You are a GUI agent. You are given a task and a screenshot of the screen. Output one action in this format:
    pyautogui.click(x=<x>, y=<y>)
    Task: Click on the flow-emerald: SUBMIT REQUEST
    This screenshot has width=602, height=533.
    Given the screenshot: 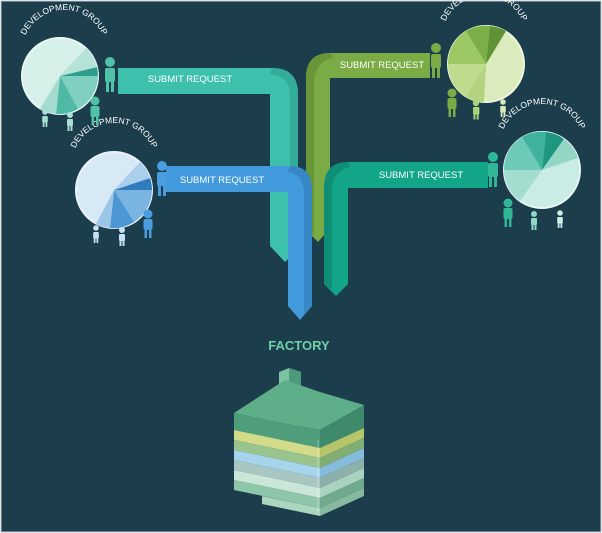 What is the action you would take?
    pyautogui.click(x=406, y=229)
    